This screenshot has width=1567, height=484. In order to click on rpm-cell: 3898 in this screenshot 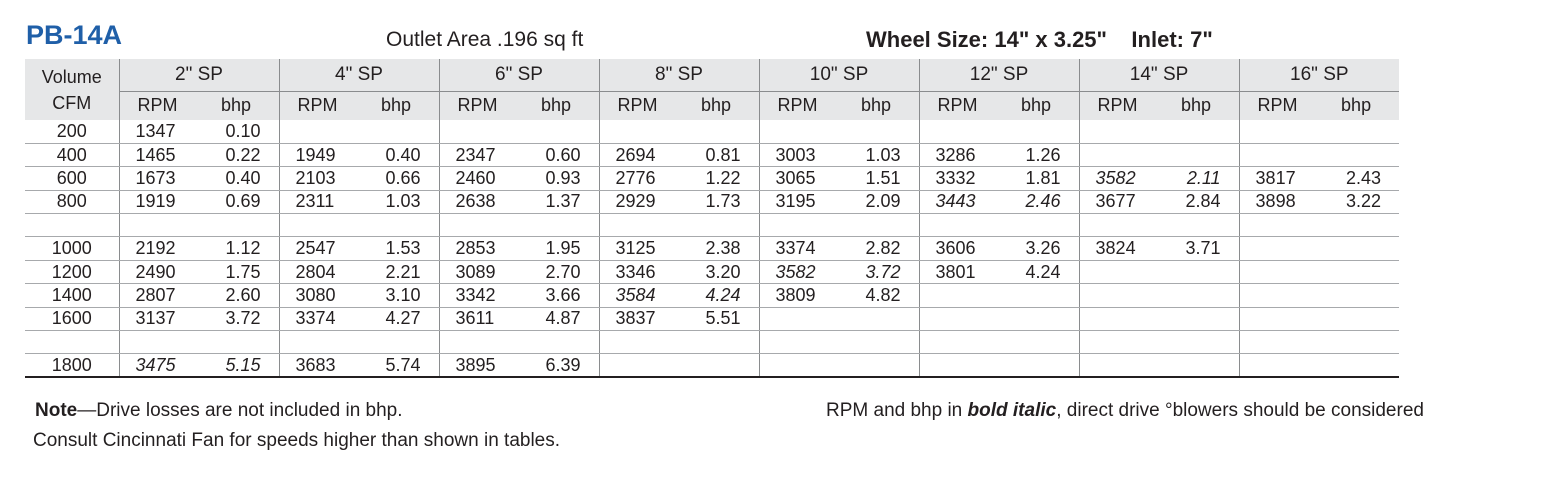, I will do `click(1279, 202)`.